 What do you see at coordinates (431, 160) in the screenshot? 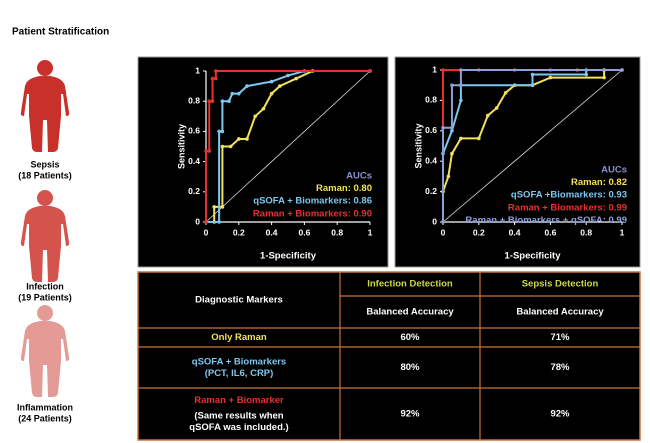
I see `y-tick-label: 0.4` at bounding box center [431, 160].